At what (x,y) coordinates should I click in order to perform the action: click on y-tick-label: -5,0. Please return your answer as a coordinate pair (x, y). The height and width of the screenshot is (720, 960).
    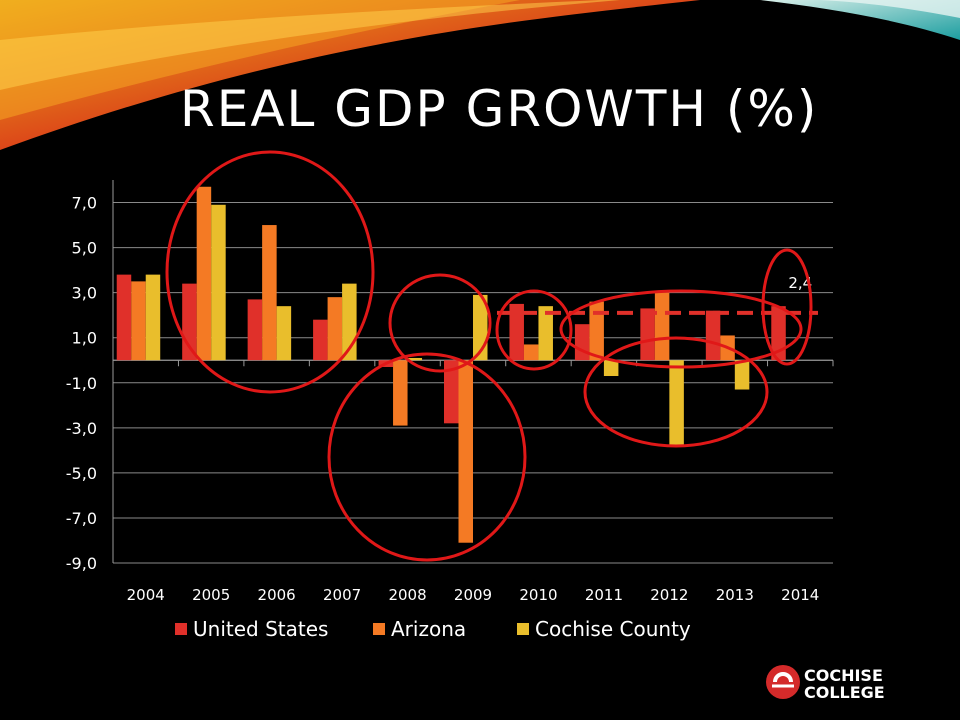
    Looking at the image, I should click on (81, 473).